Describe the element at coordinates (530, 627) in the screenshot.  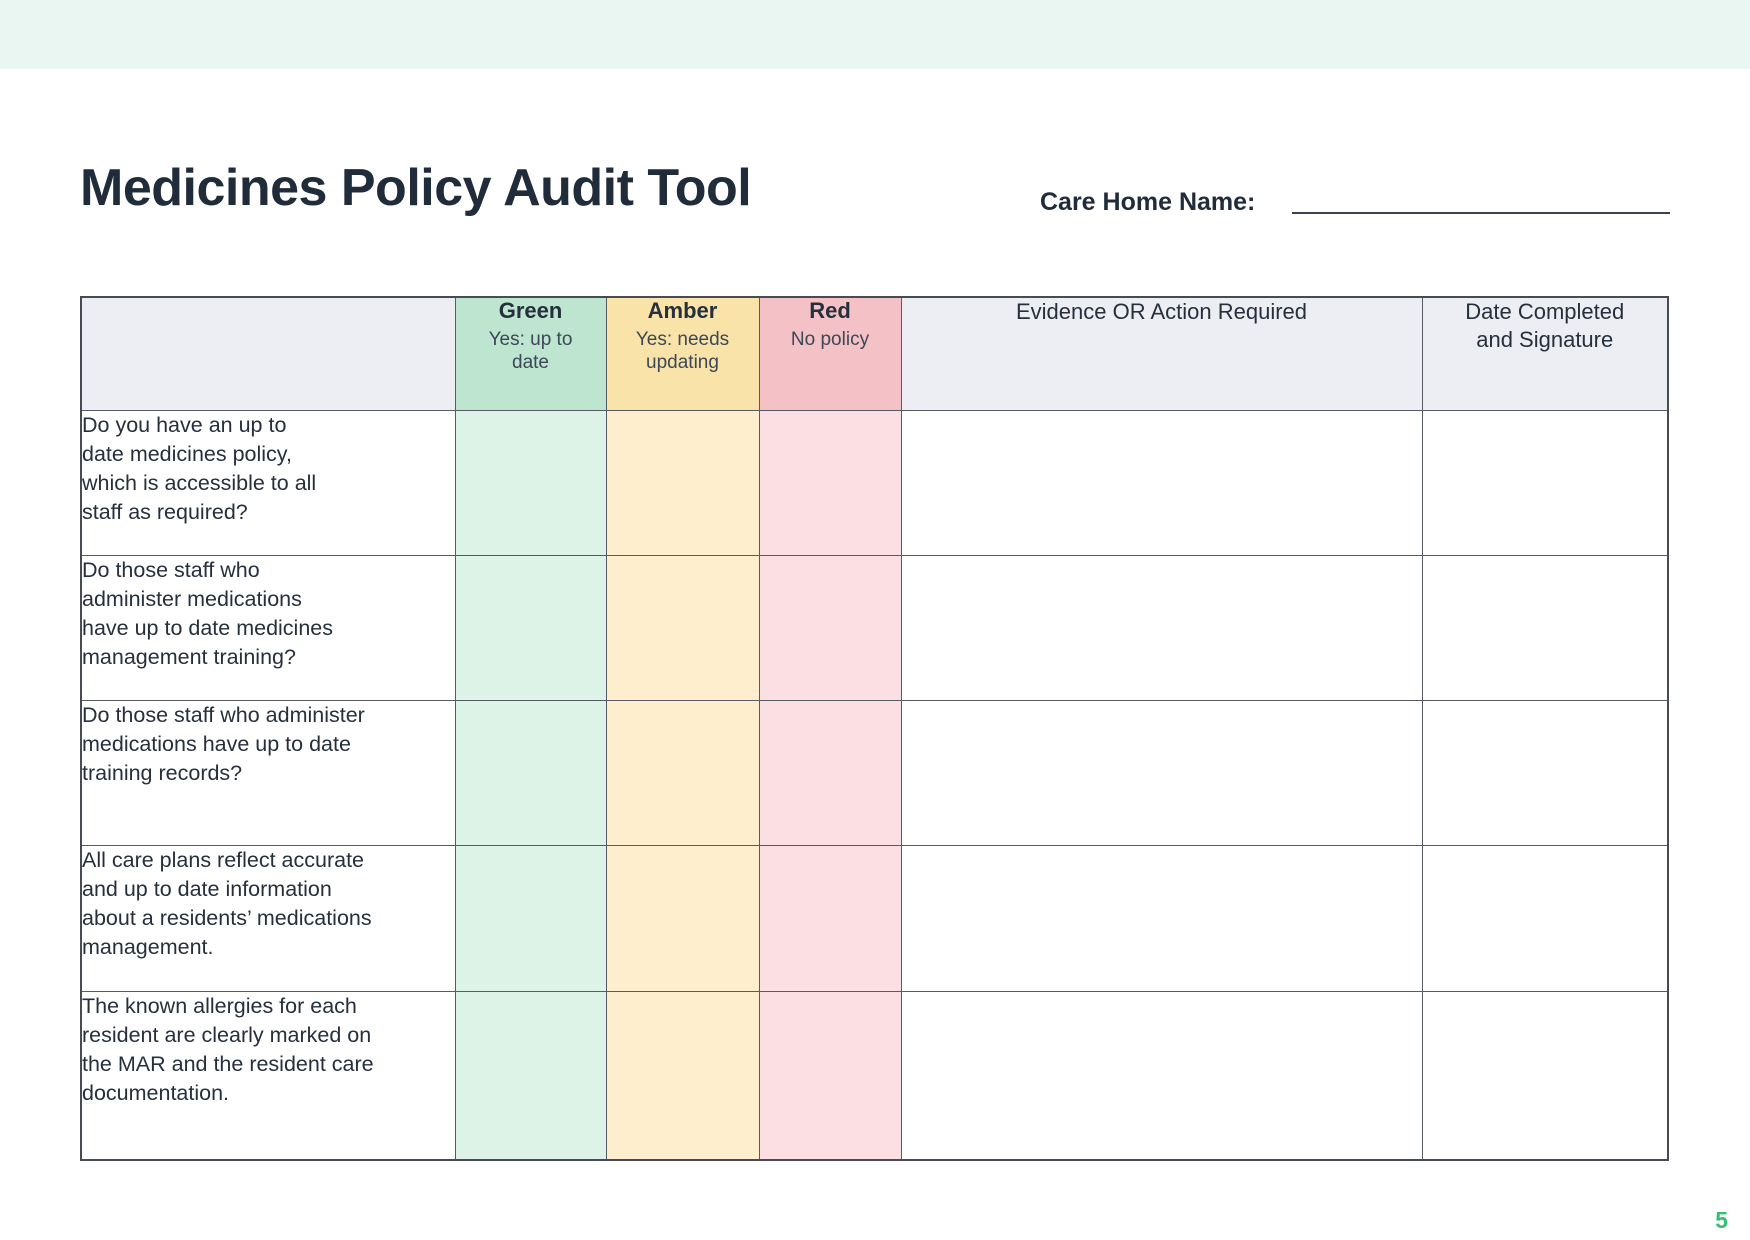
I see `row-1-green-cell` at that location.